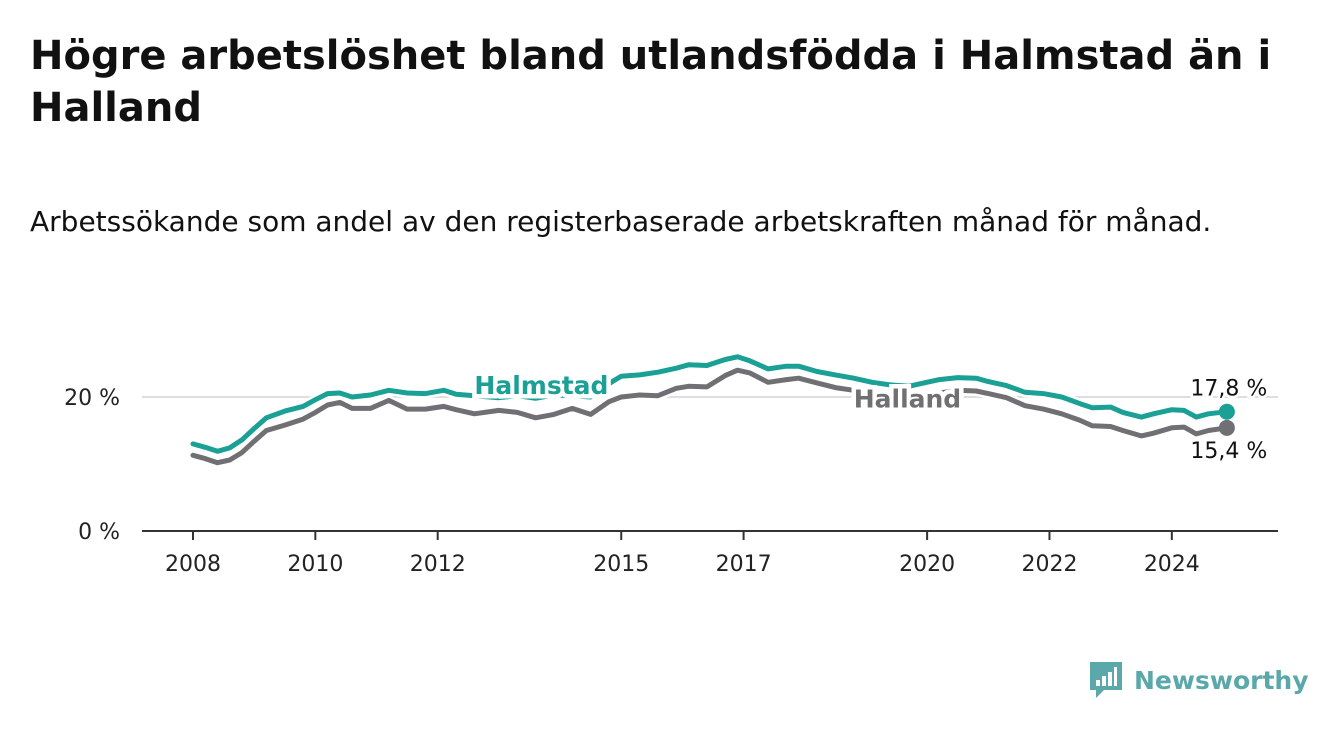 The image size is (1340, 734). What do you see at coordinates (621, 564) in the screenshot?
I see `x-tick-label: 2015` at bounding box center [621, 564].